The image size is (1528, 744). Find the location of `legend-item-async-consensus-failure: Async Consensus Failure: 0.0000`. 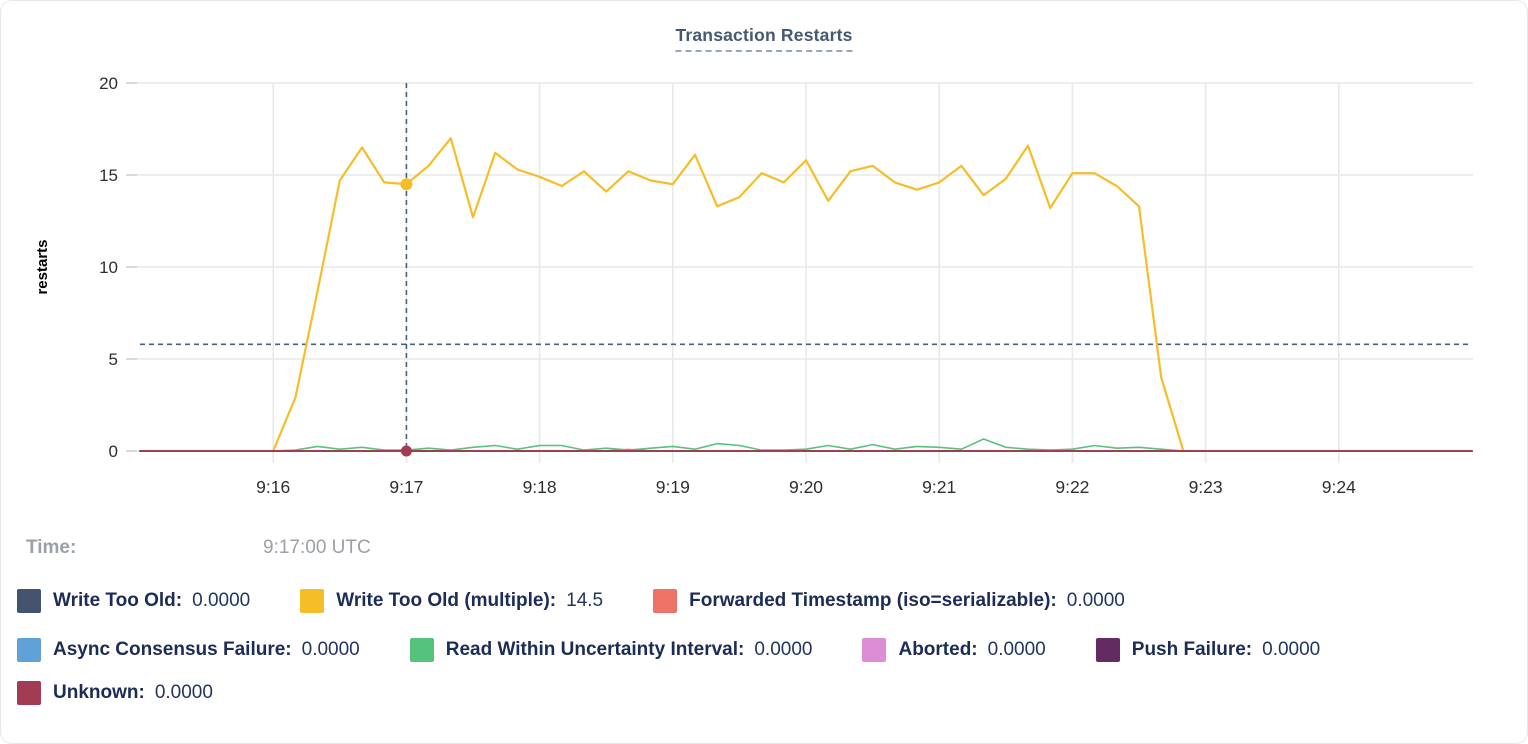

legend-item-async-consensus-failure: Async Consensus Failure: 0.0000 is located at coordinates (188, 650).